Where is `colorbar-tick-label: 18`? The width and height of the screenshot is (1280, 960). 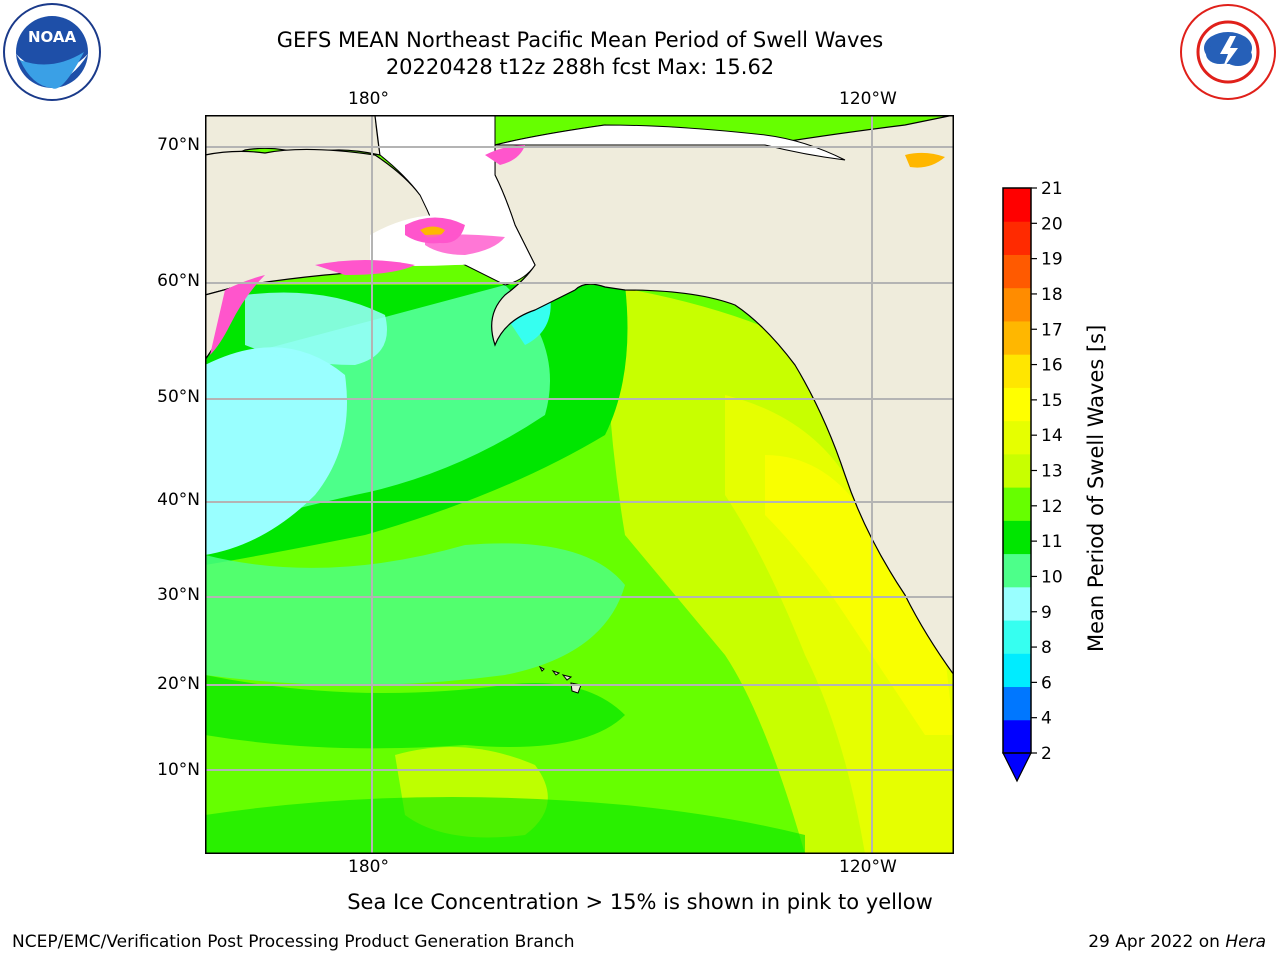 colorbar-tick-label: 18 is located at coordinates (1052, 295).